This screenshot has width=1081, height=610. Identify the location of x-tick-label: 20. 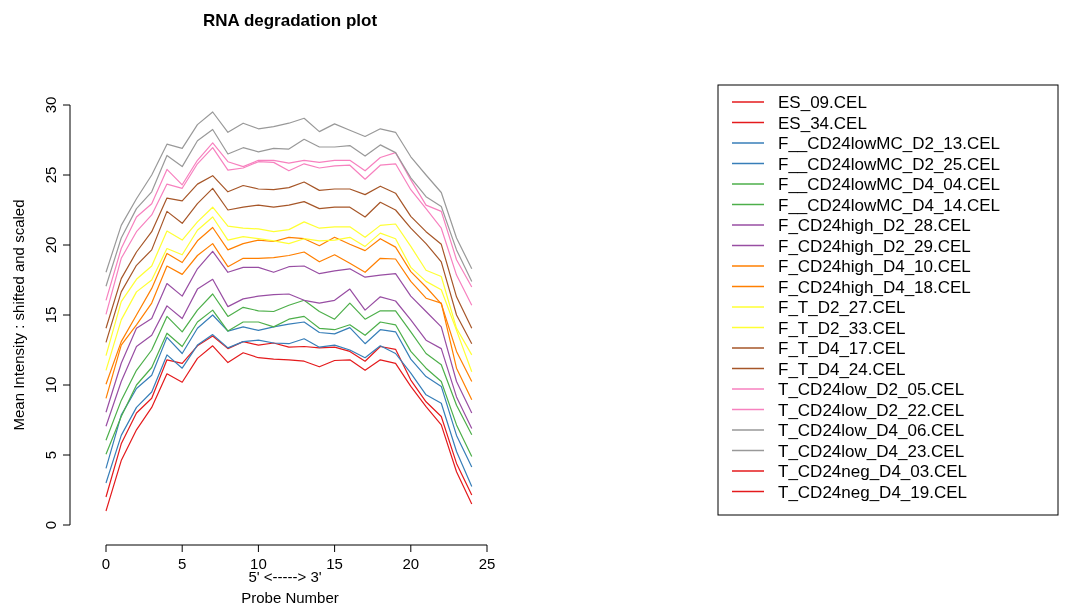
(411, 563).